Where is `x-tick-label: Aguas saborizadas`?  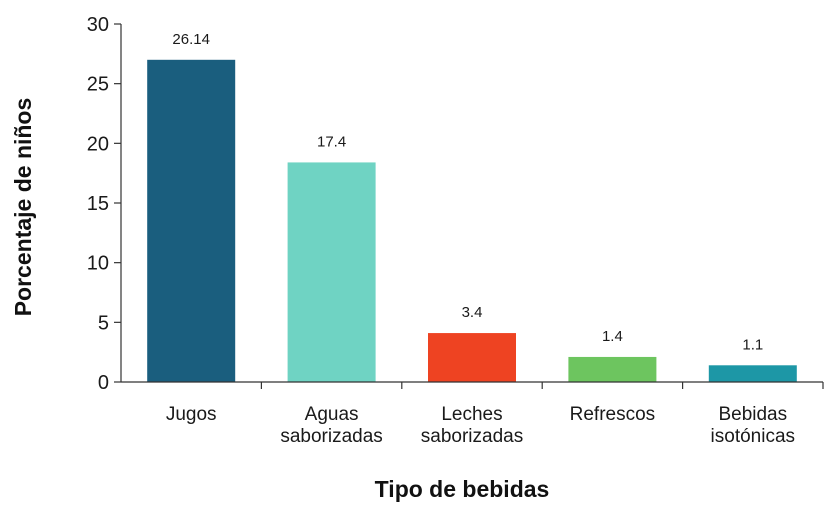
x-tick-label: Aguas saborizadas is located at coordinates (331, 425).